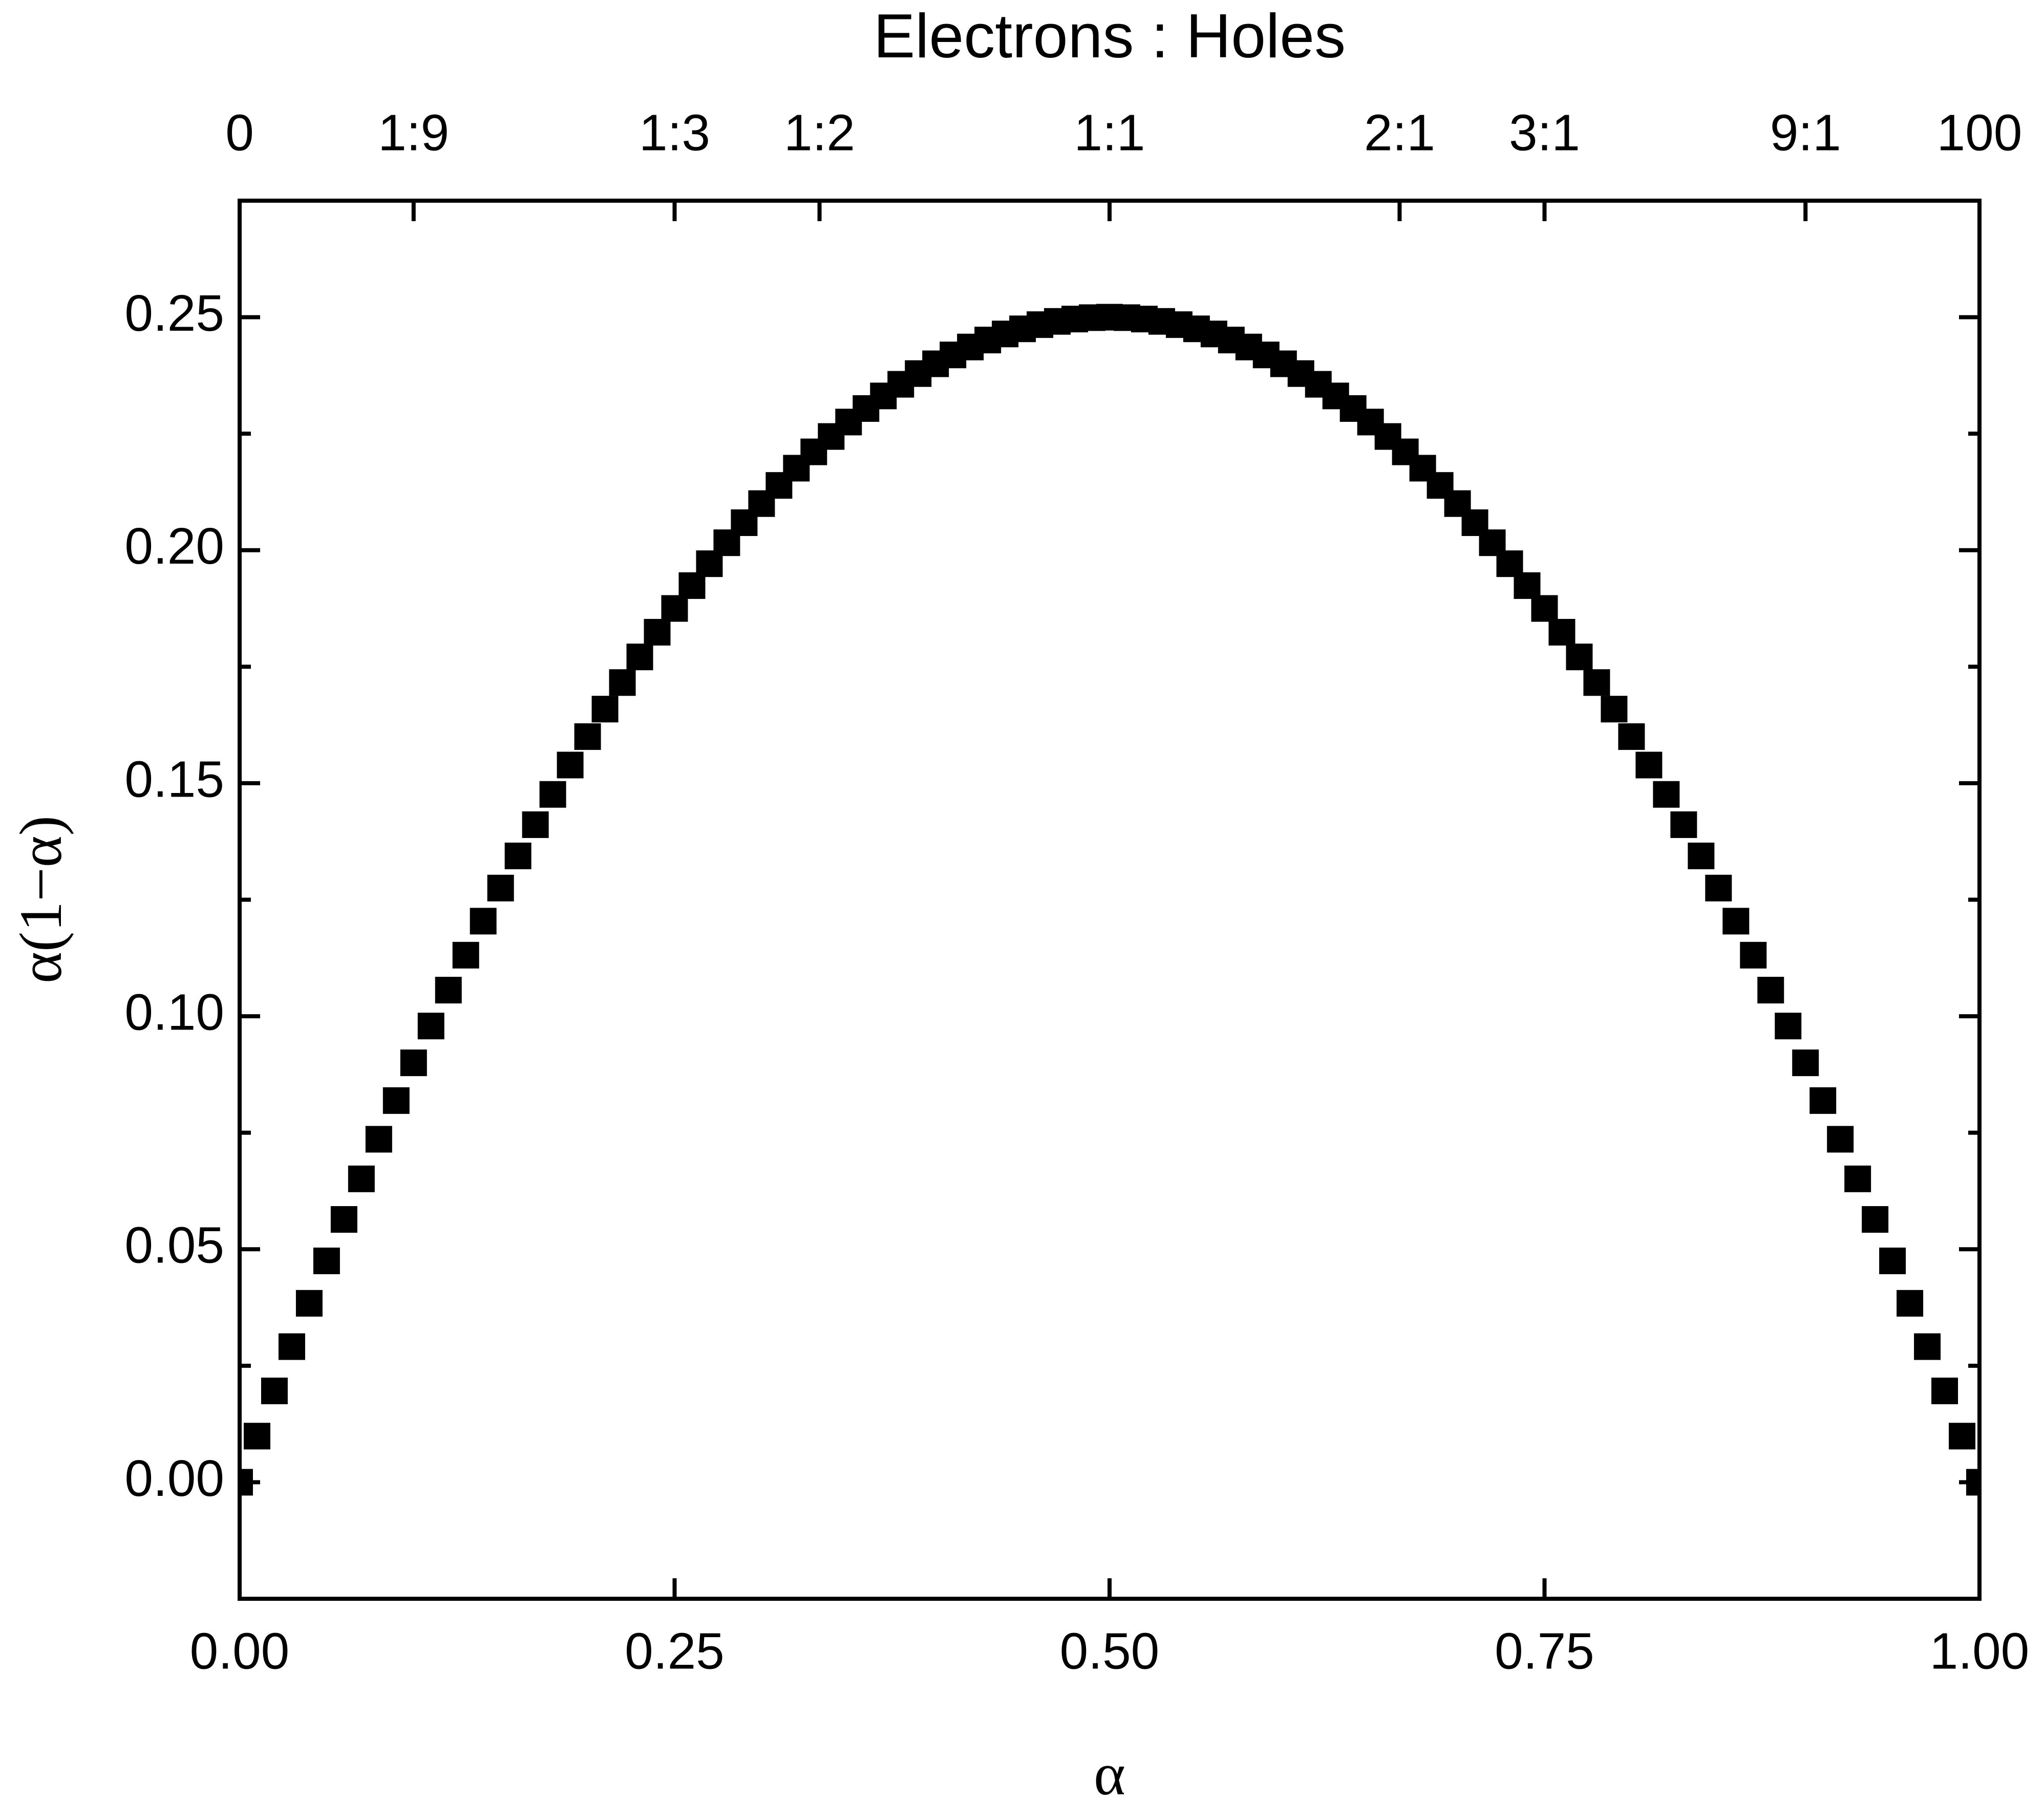 Image resolution: width=2044 pixels, height=1802 pixels. What do you see at coordinates (174, 779) in the screenshot?
I see `y-tick-label: 0.15` at bounding box center [174, 779].